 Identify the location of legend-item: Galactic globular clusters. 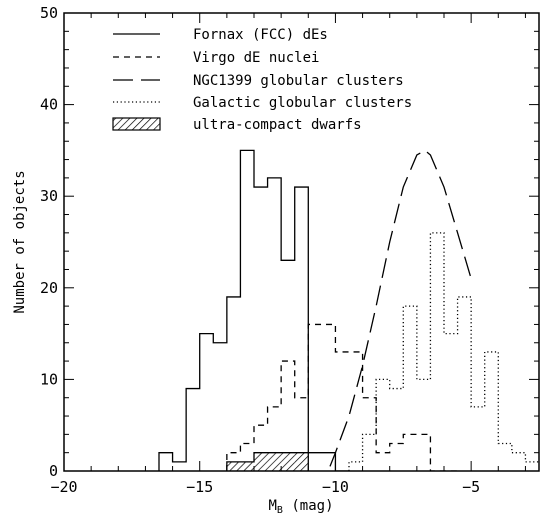
(262, 103).